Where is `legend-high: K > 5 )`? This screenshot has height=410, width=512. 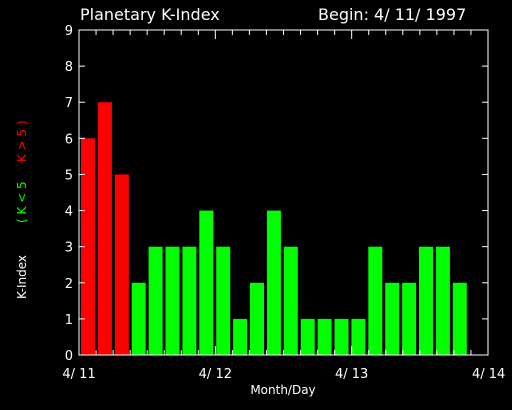
legend-high: K > 5 ) is located at coordinates (22, 141).